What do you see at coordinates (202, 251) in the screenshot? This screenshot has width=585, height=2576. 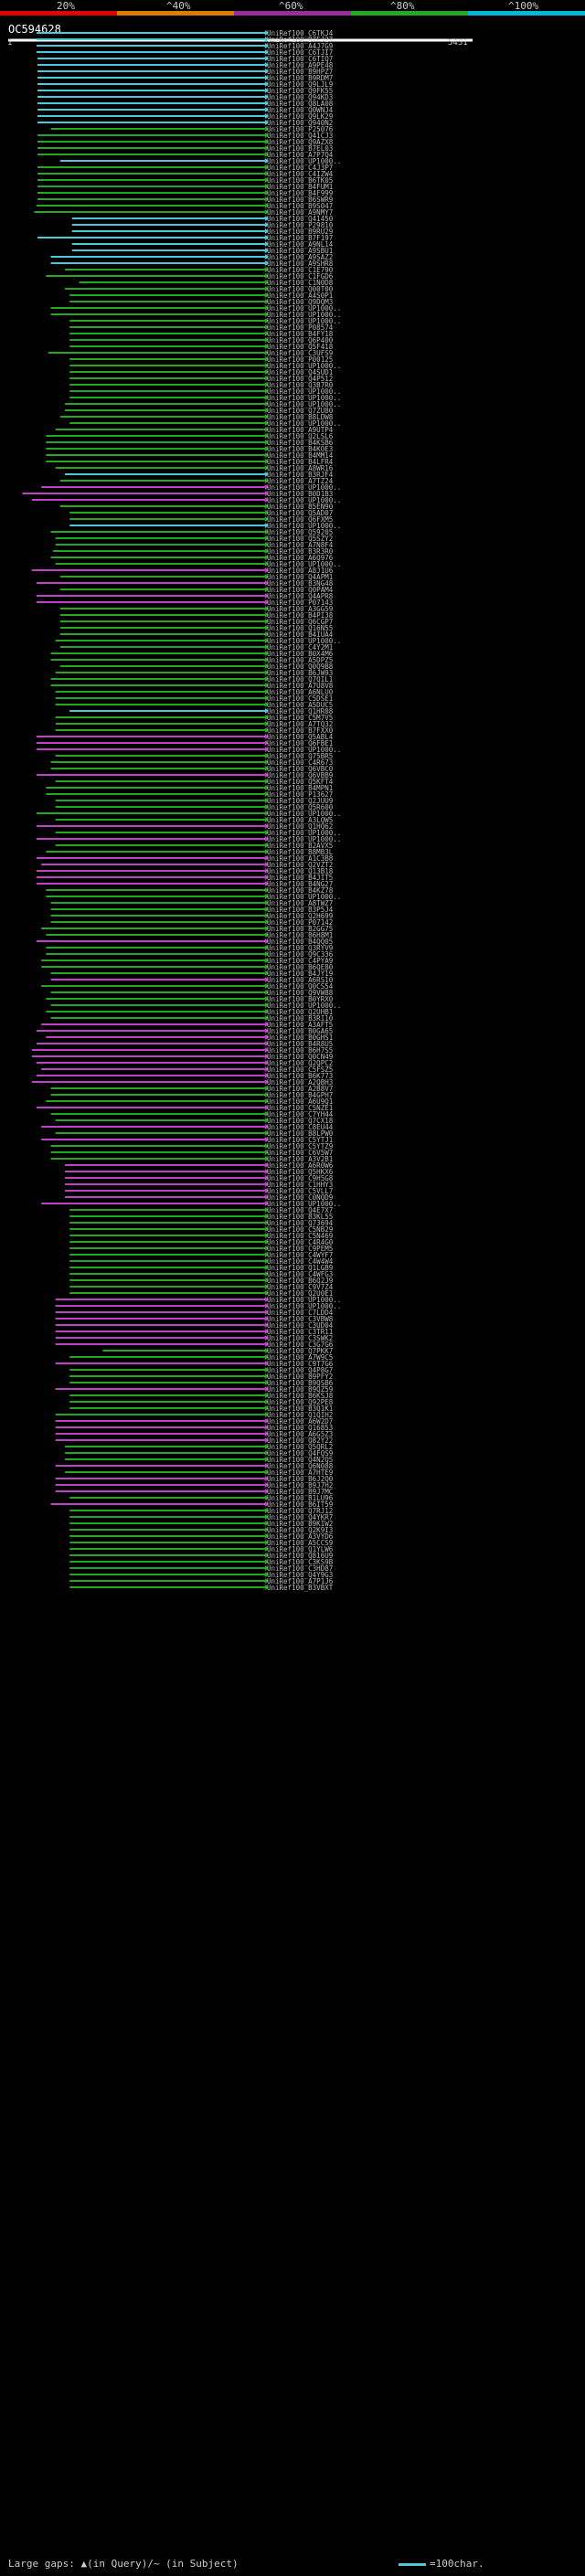 I see `hit-row: UniRef100_A9SBU1` at bounding box center [202, 251].